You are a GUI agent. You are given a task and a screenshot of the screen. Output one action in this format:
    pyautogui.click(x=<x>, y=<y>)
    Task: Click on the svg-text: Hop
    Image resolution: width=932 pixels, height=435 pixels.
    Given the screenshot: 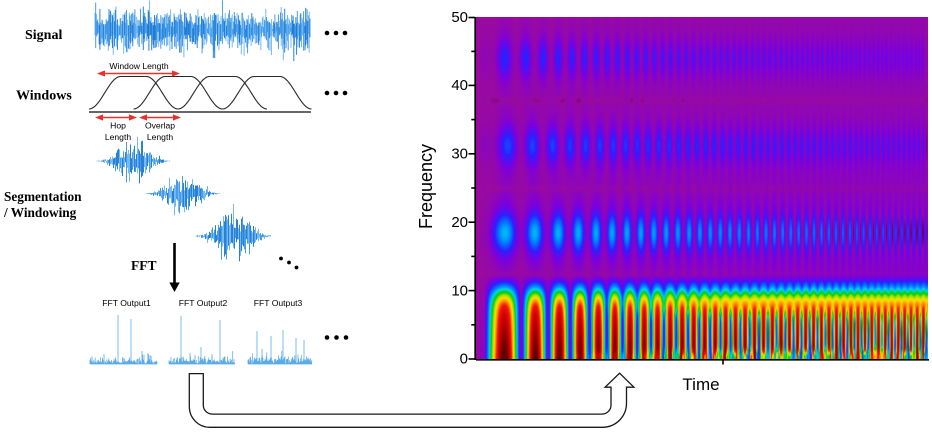 What is the action you would take?
    pyautogui.click(x=118, y=126)
    